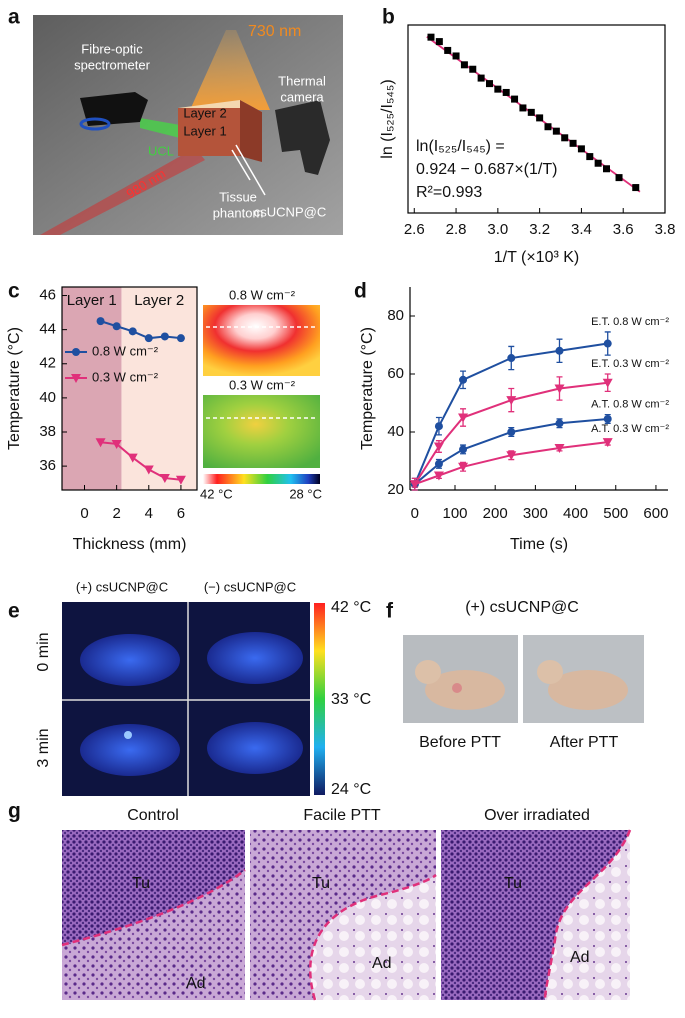 The height and width of the screenshot is (1018, 685). I want to click on label-layer: Layer 2, so click(204, 112).